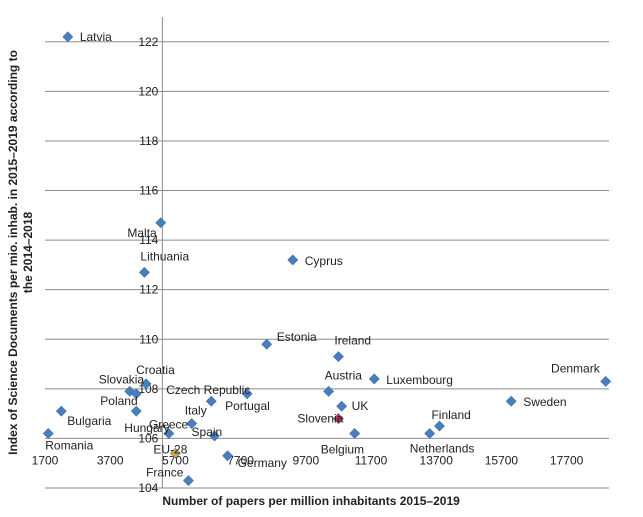  I want to click on scatter-point-croatia, so click(146, 384).